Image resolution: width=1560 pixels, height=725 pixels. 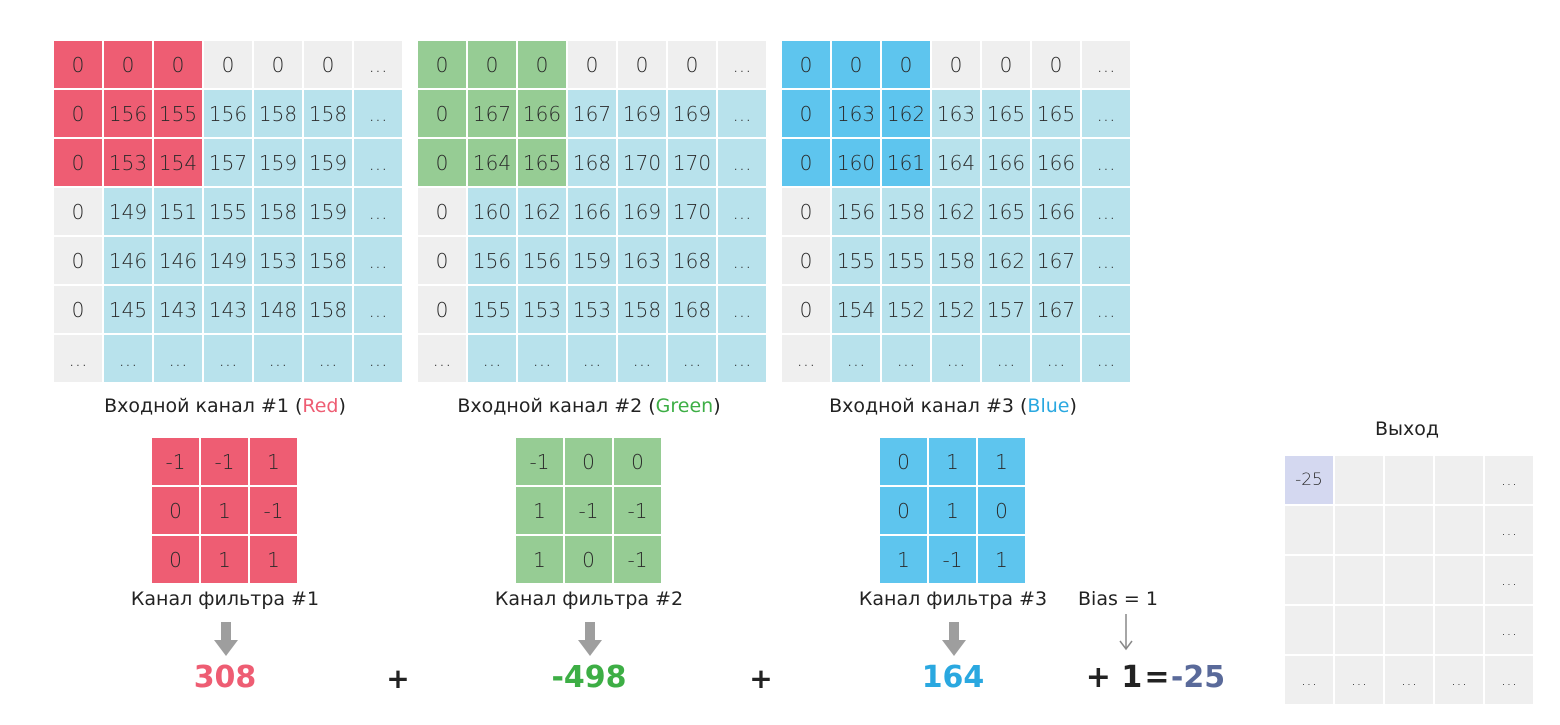 I want to click on caption-prefix: Входной канал #3 (, so click(x=928, y=406).